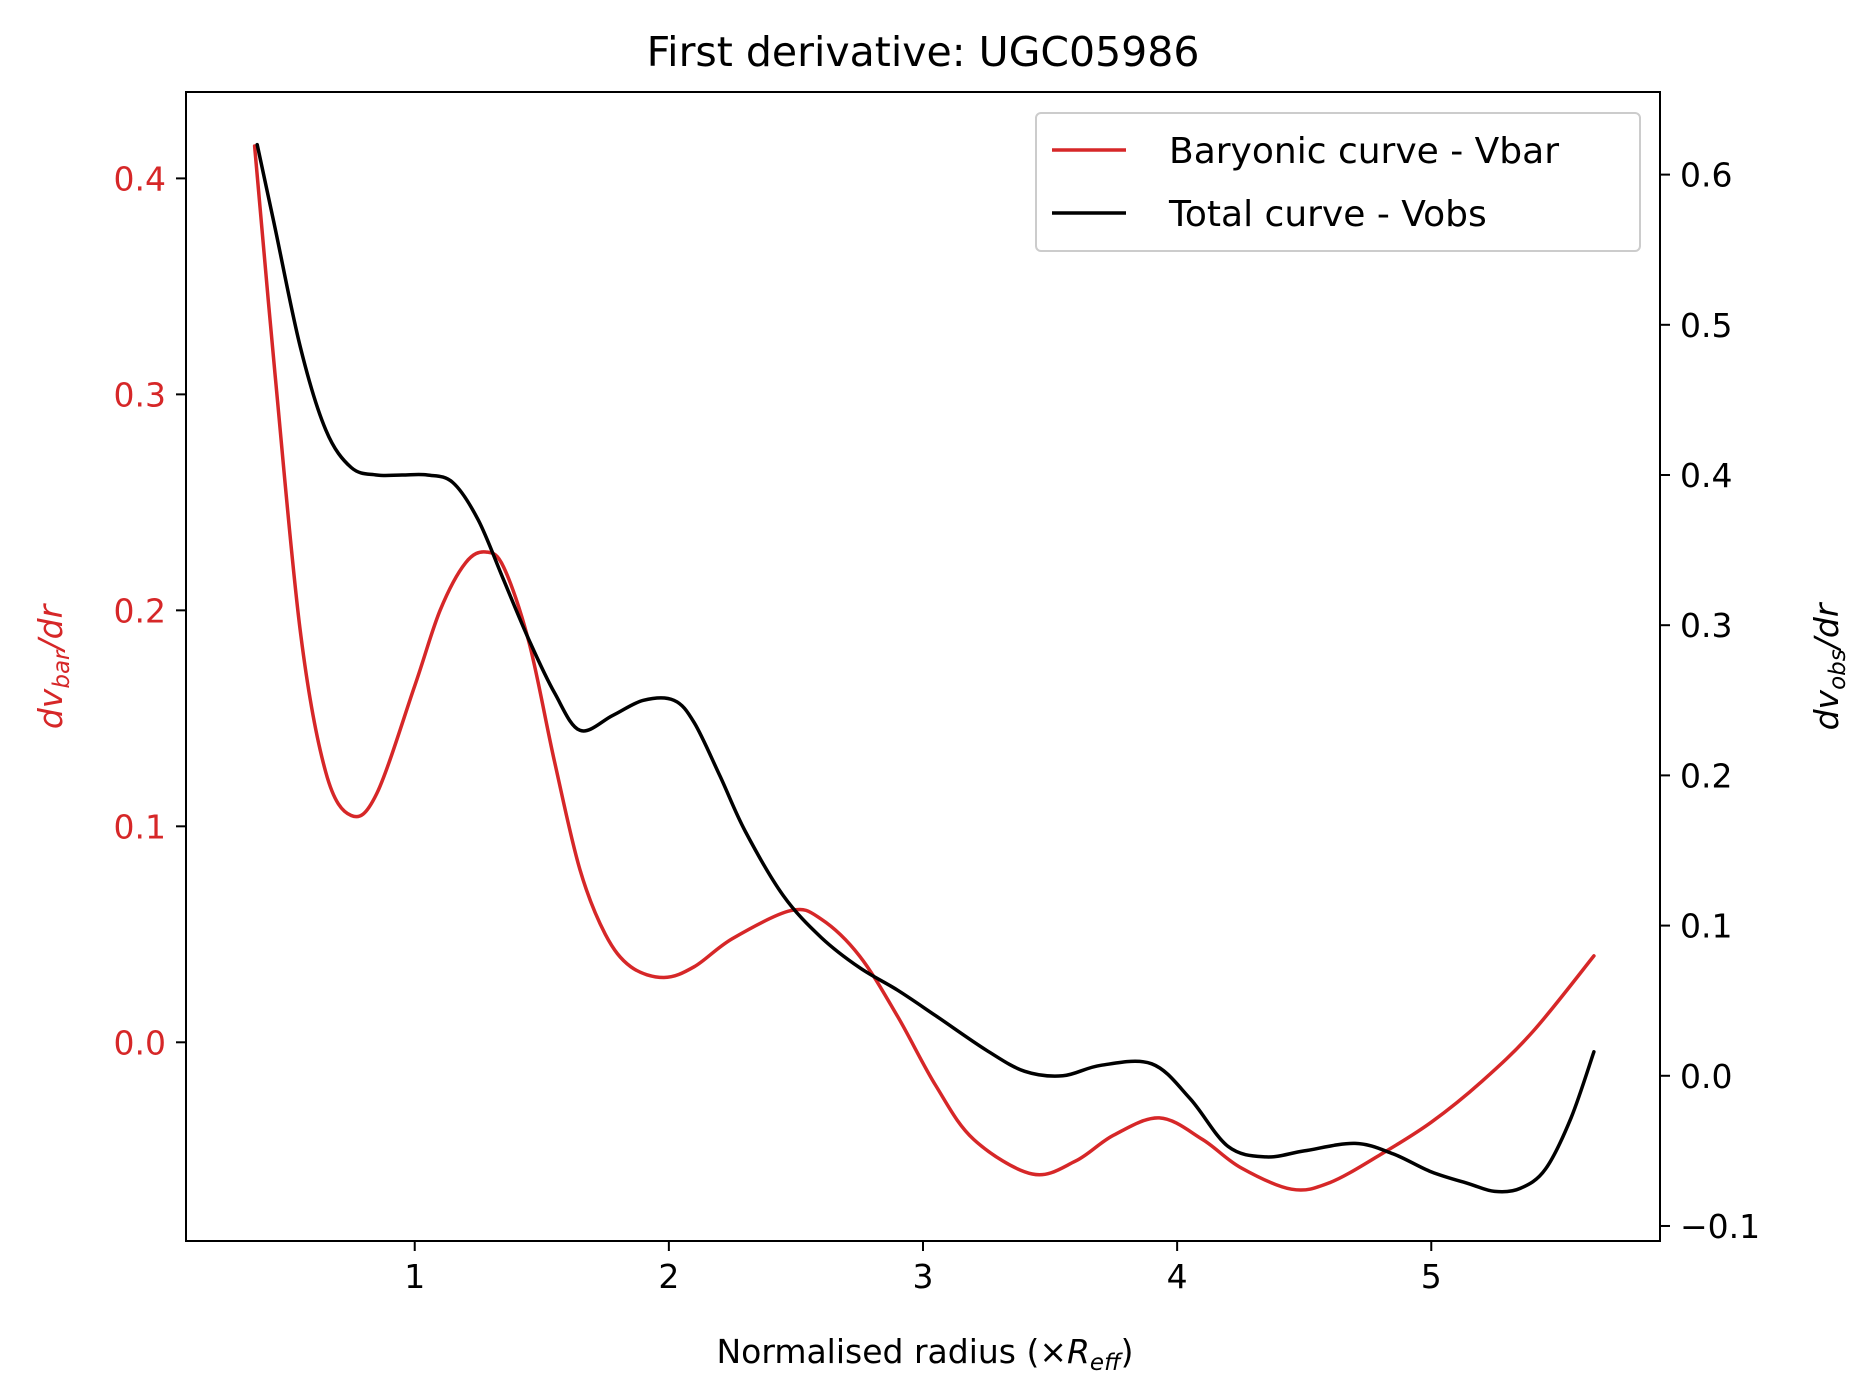 Image resolution: width=1872 pixels, height=1397 pixels. I want to click on chart-title: First derivative: UGC05986, so click(923, 52).